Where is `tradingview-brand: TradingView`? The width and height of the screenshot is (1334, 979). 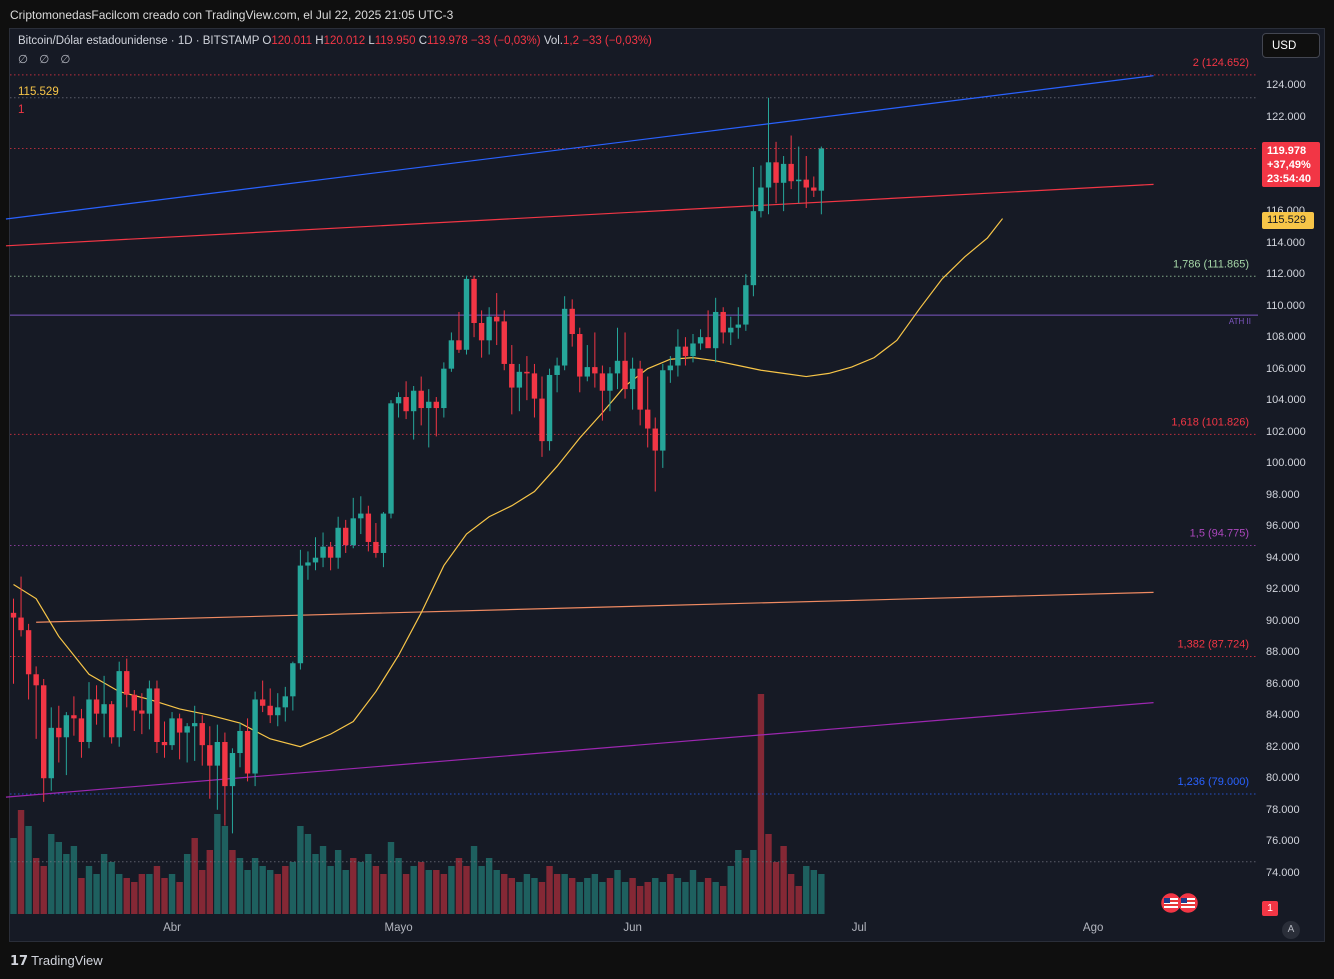 tradingview-brand: TradingView is located at coordinates (67, 960).